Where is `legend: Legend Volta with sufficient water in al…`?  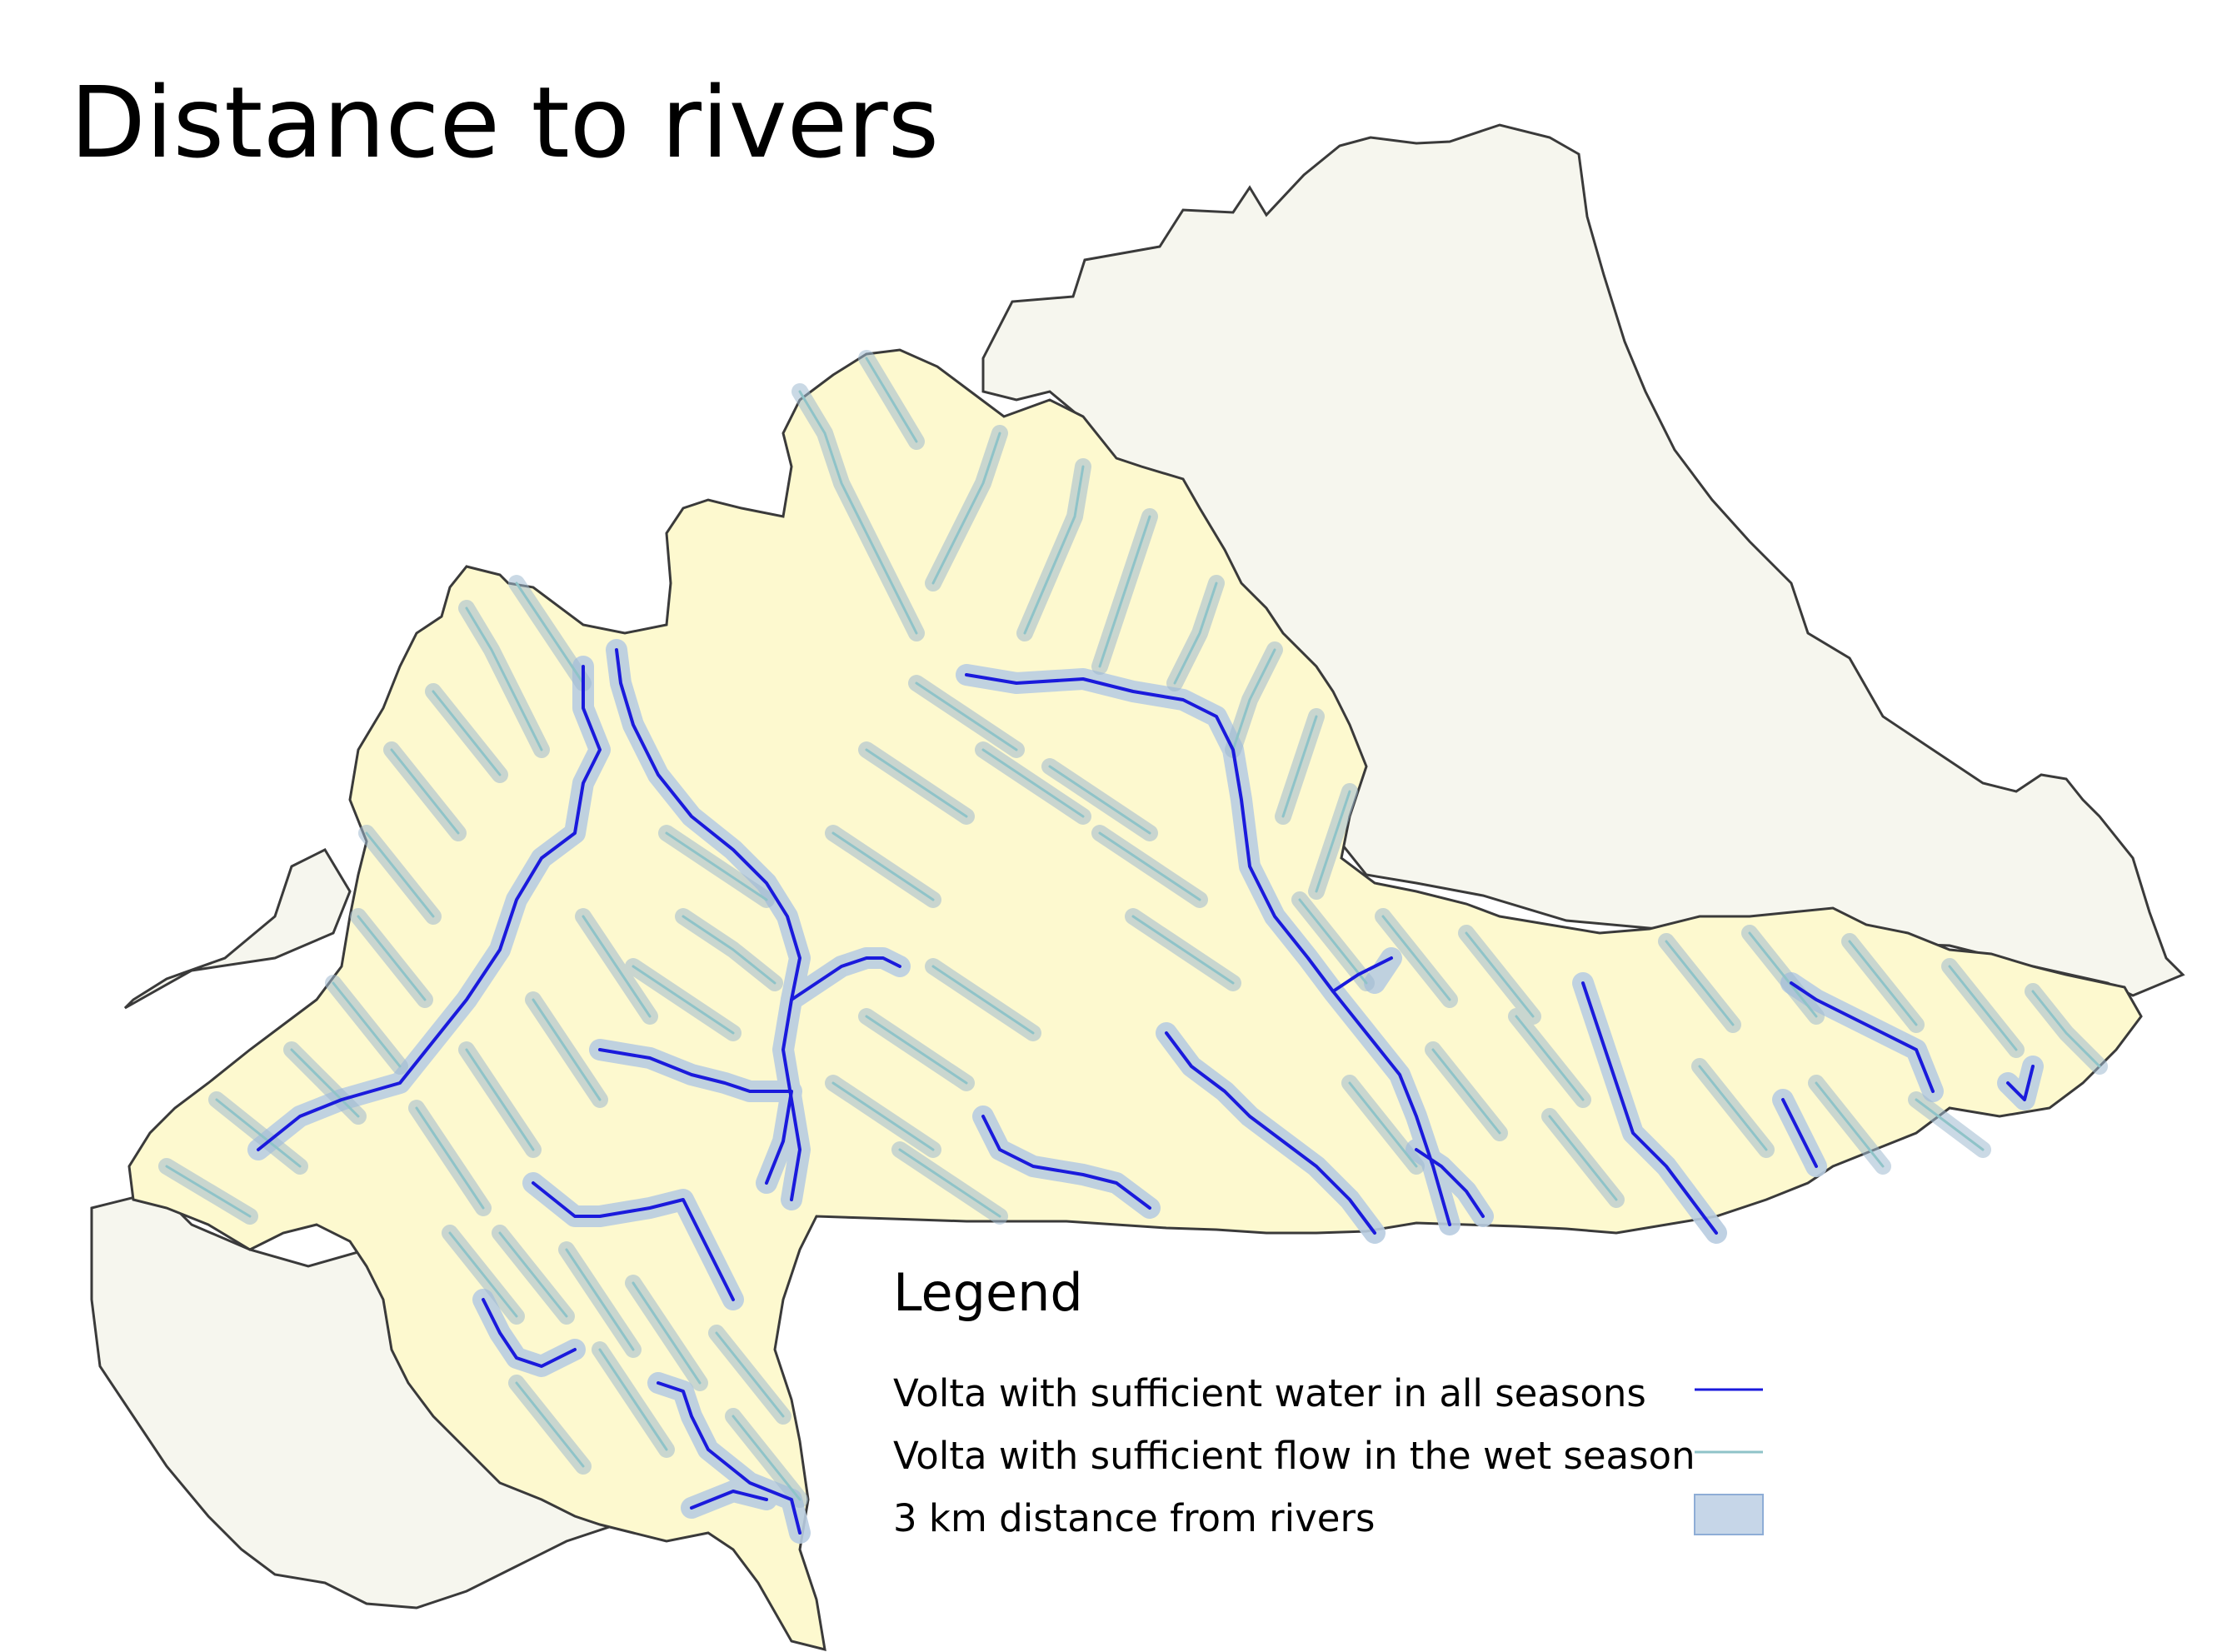
legend: Legend Volta with sufficient water in al… is located at coordinates (1343, 1401).